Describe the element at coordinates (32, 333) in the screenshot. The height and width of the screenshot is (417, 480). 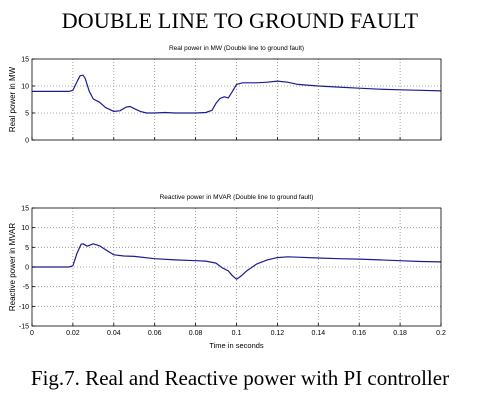
I see `x-tick-label: 0` at that location.